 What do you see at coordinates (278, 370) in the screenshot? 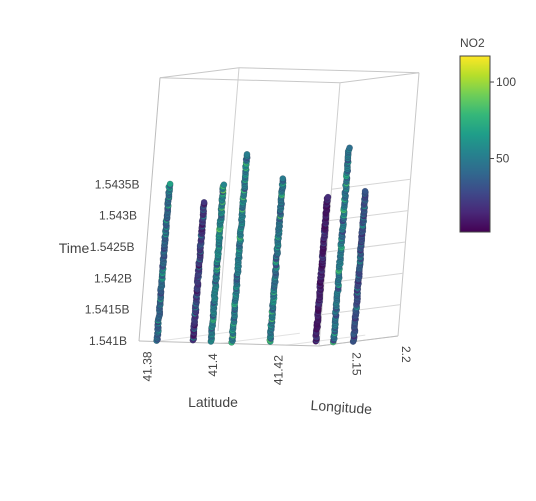
I see `latitude-tick-label: 41.42` at bounding box center [278, 370].